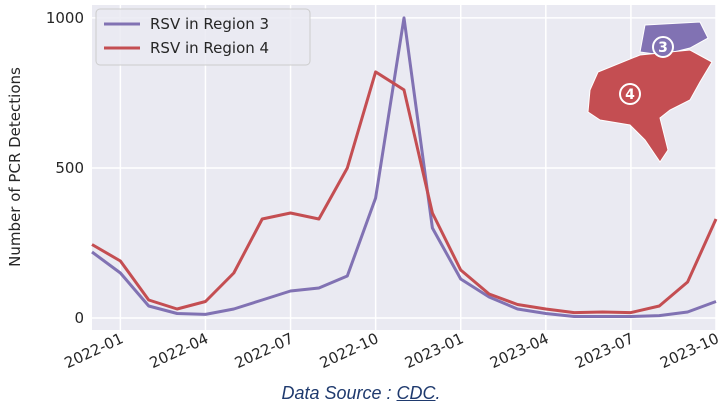 The image size is (722, 415). I want to click on map-label: 4, so click(630, 95).